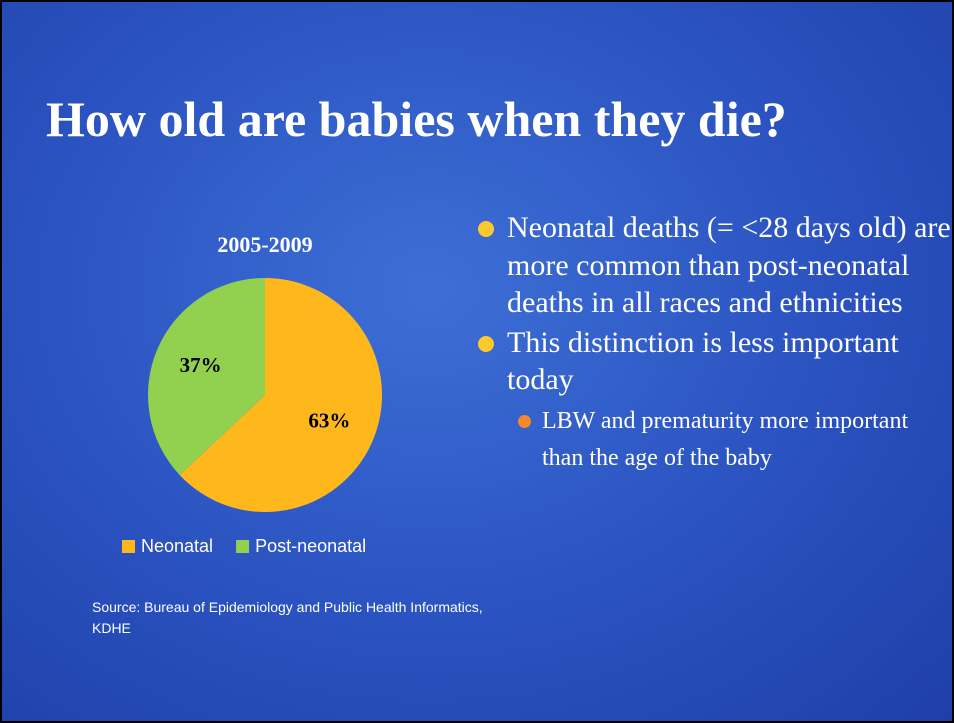 This screenshot has width=954, height=723. Describe the element at coordinates (201, 365) in the screenshot. I see `data-label: 37%` at that location.